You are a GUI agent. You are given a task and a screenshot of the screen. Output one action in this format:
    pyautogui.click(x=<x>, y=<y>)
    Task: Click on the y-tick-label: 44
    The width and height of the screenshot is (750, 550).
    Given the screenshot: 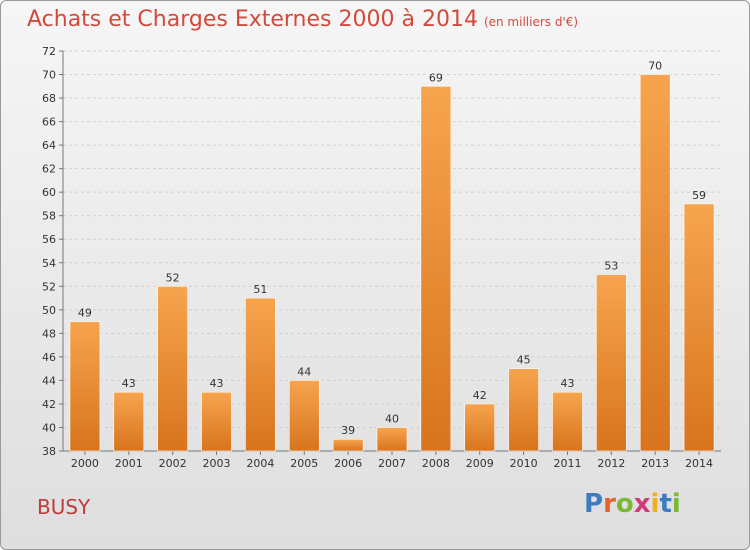 What is the action you would take?
    pyautogui.click(x=49, y=380)
    